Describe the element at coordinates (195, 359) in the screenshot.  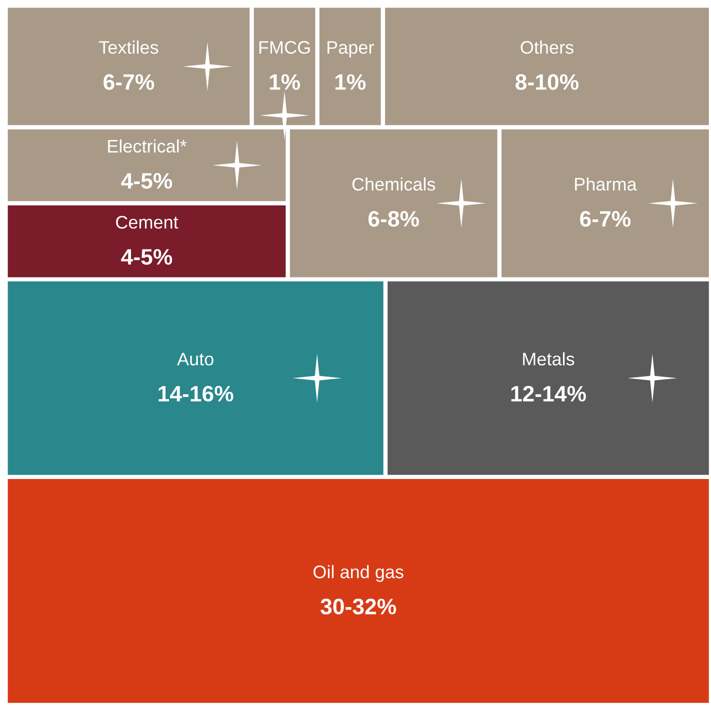
I see `category-label: Auto` at that location.